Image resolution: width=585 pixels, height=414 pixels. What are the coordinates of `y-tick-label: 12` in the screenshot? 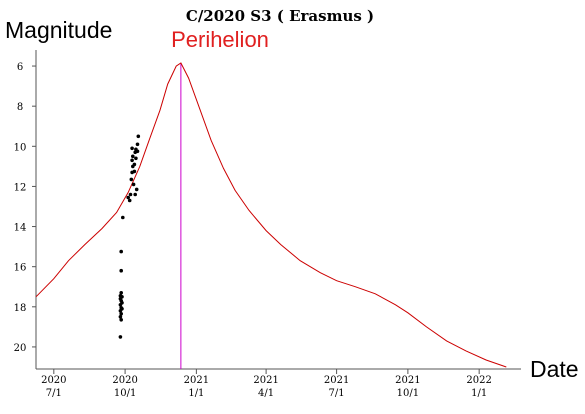 It's located at (20, 187).